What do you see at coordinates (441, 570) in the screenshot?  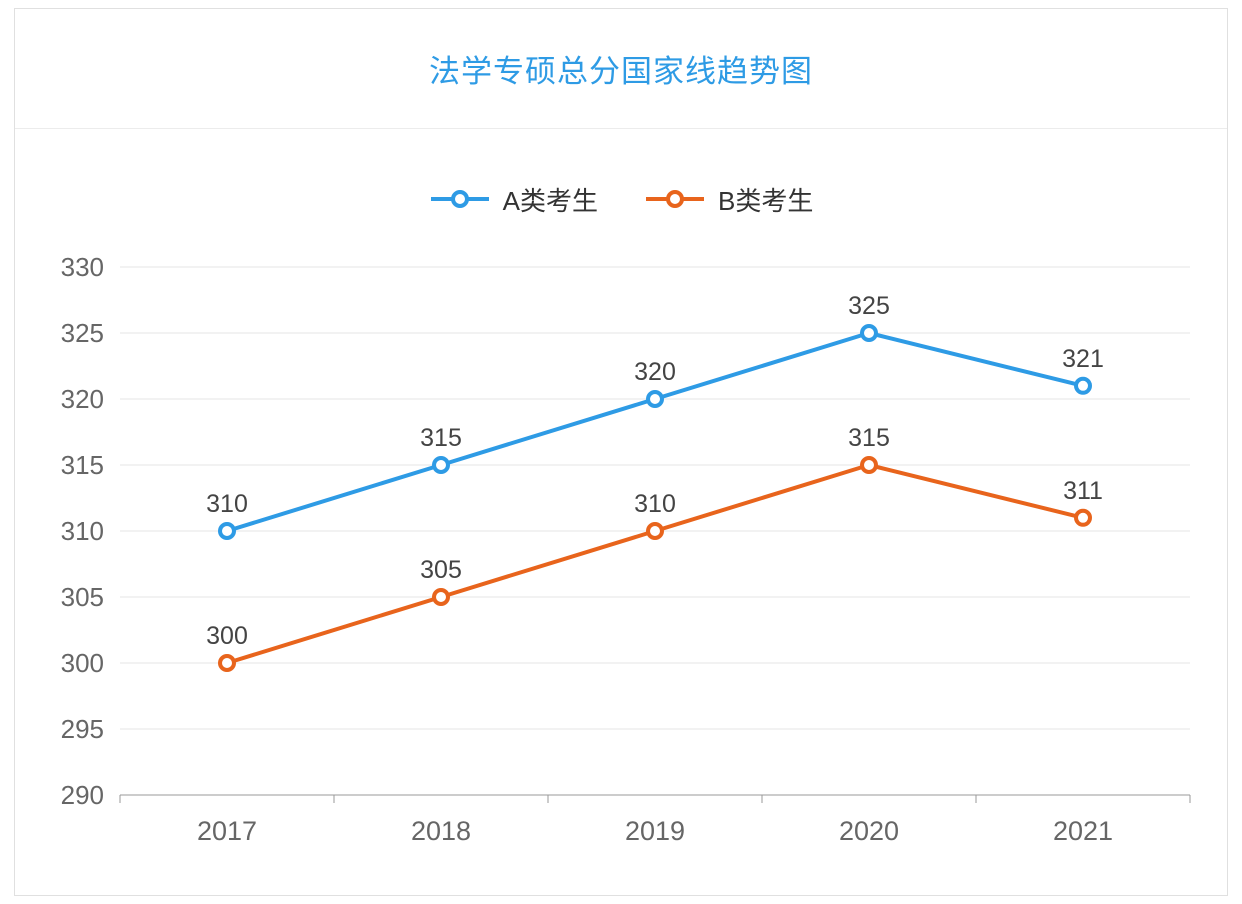 I see `data-label: 305` at bounding box center [441, 570].